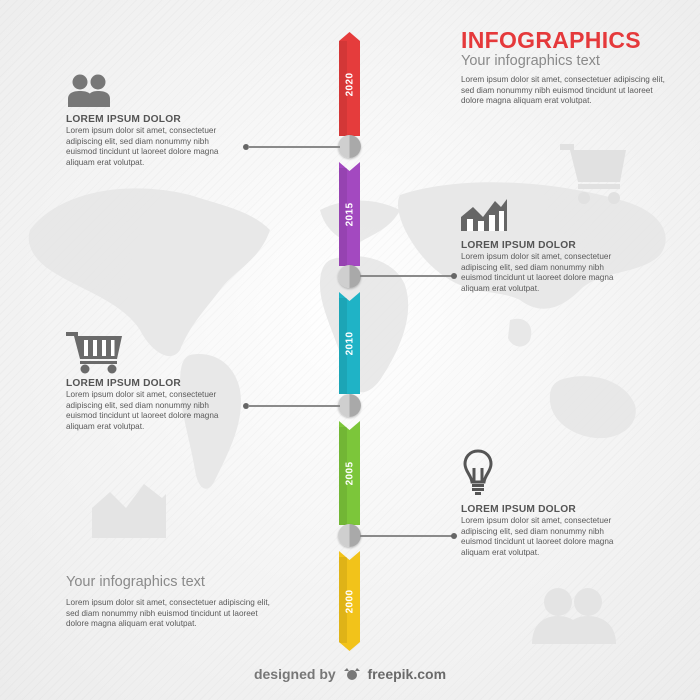 The height and width of the screenshot is (700, 700). I want to click on header-subtitle: Your infographics text, so click(530, 61).